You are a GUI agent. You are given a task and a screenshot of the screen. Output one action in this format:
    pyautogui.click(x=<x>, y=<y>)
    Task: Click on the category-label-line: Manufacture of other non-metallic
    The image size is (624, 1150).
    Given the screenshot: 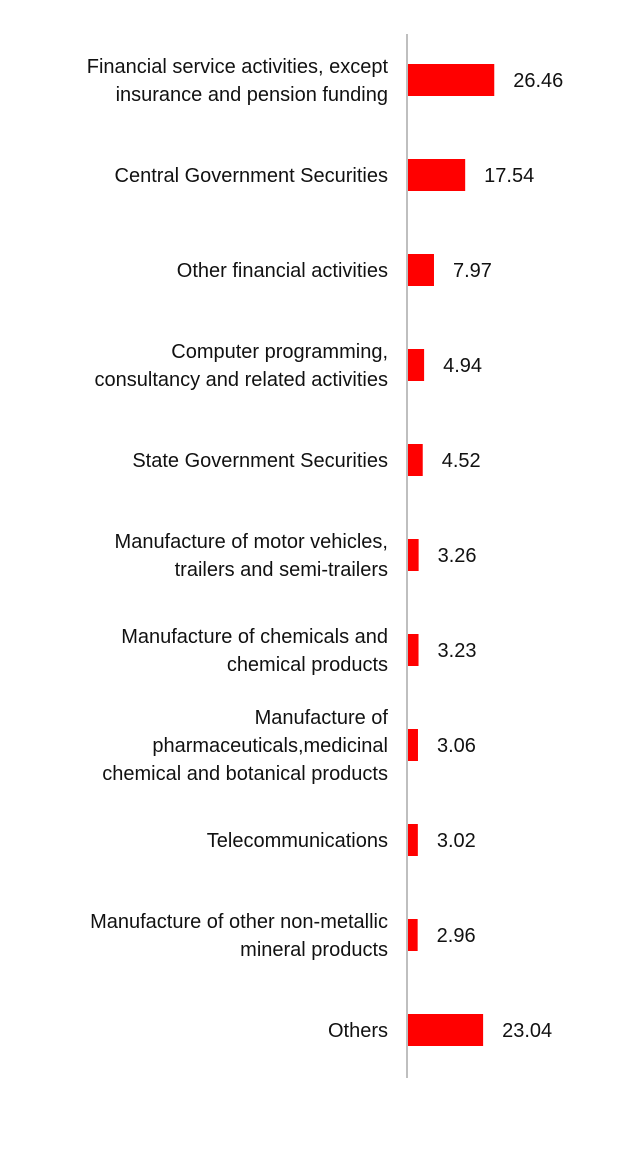 What is the action you would take?
    pyautogui.click(x=239, y=922)
    